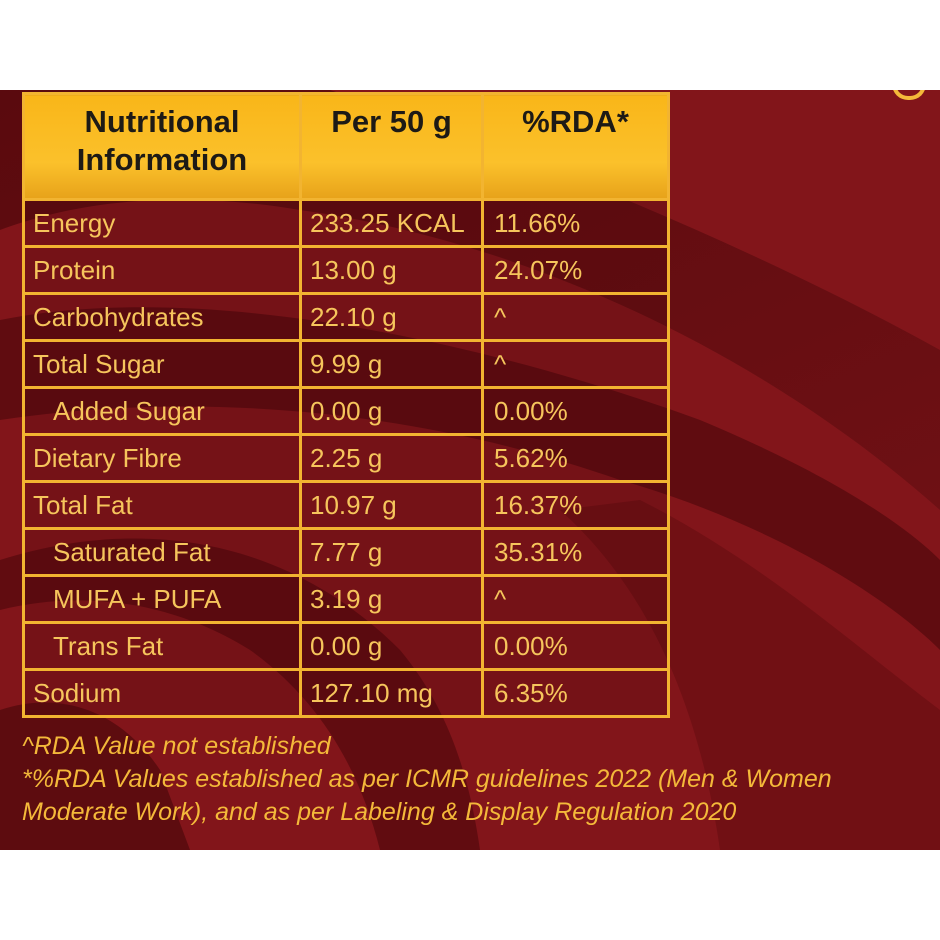  I want to click on table-row: Saturated Fat 7.77 g 35.31%, so click(346, 552).